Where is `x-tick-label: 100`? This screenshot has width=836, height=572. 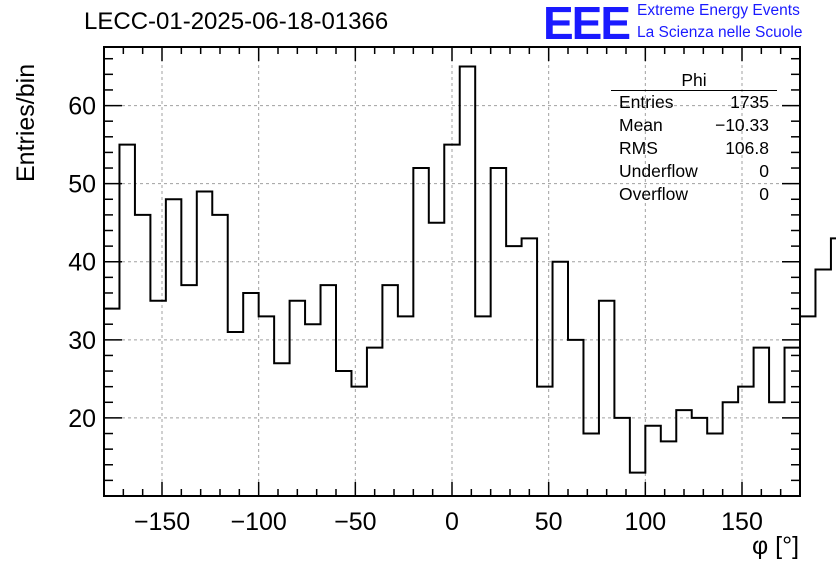 x-tick-label: 100 is located at coordinates (645, 522).